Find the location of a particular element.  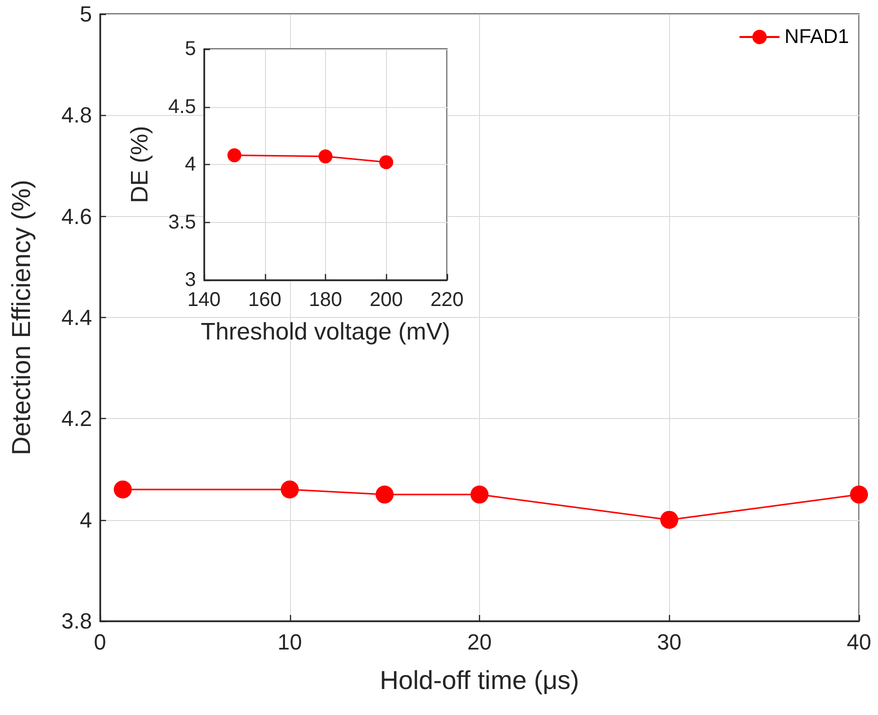

y-tick-label: 3.5 is located at coordinates (182, 222).